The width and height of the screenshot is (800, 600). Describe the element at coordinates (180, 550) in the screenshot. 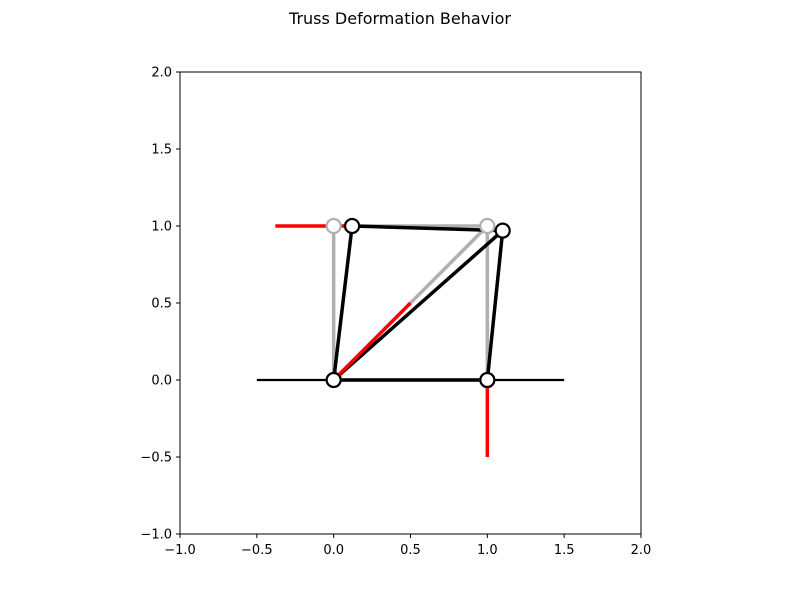

I see `x-tick-label: −1.0` at that location.